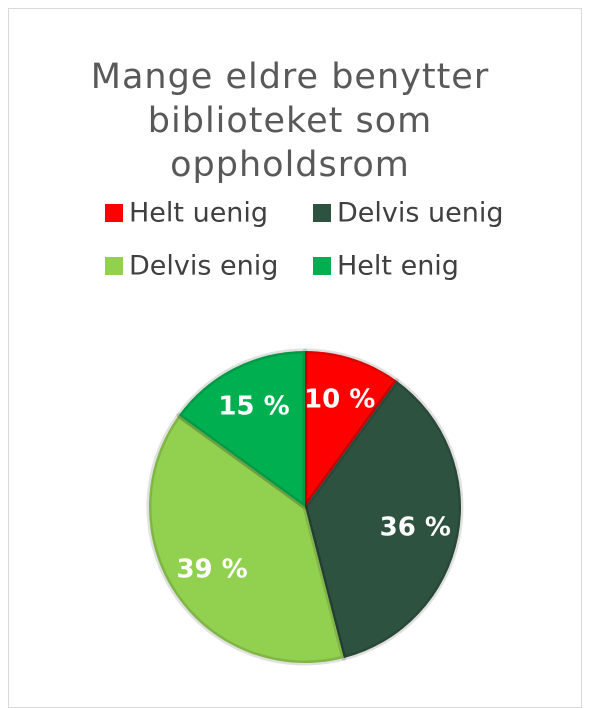 The width and height of the screenshot is (590, 708). Describe the element at coordinates (398, 266) in the screenshot. I see `legend-label: Helt enig` at that location.